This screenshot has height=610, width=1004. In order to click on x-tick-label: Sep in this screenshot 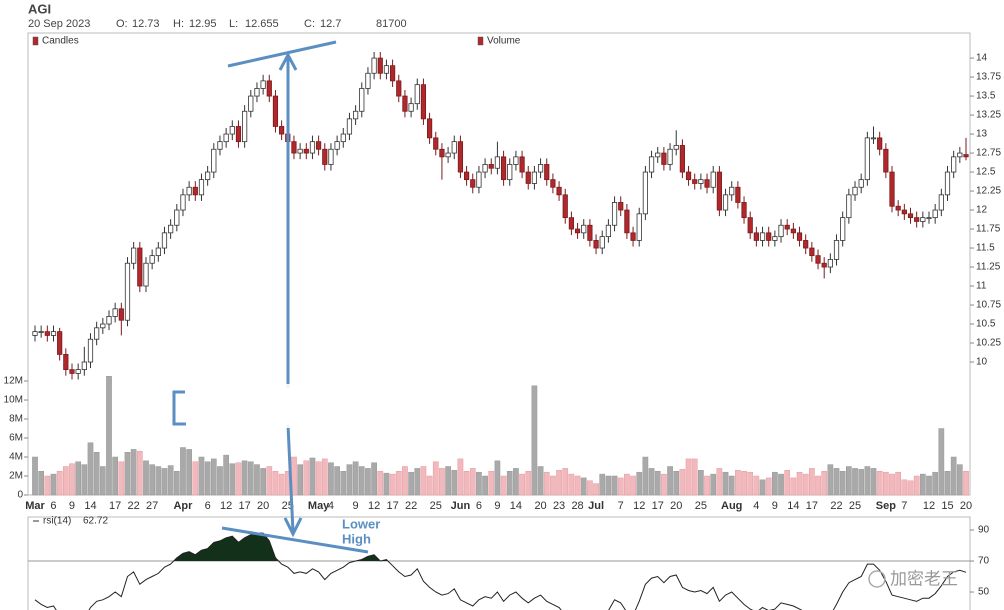, I will do `click(886, 506)`.